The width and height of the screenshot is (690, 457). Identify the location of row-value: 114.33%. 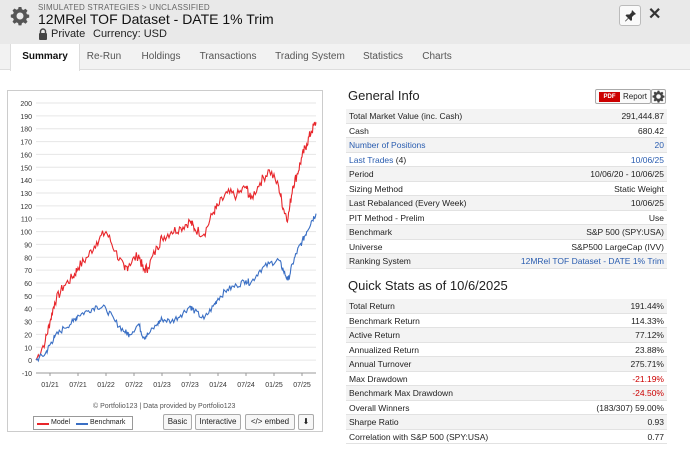
(647, 320).